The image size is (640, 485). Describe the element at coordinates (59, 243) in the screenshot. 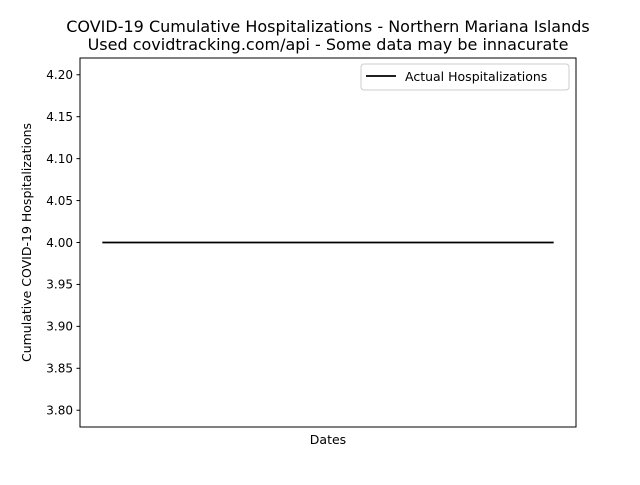

I see `y-tick-label: 4.00` at that location.